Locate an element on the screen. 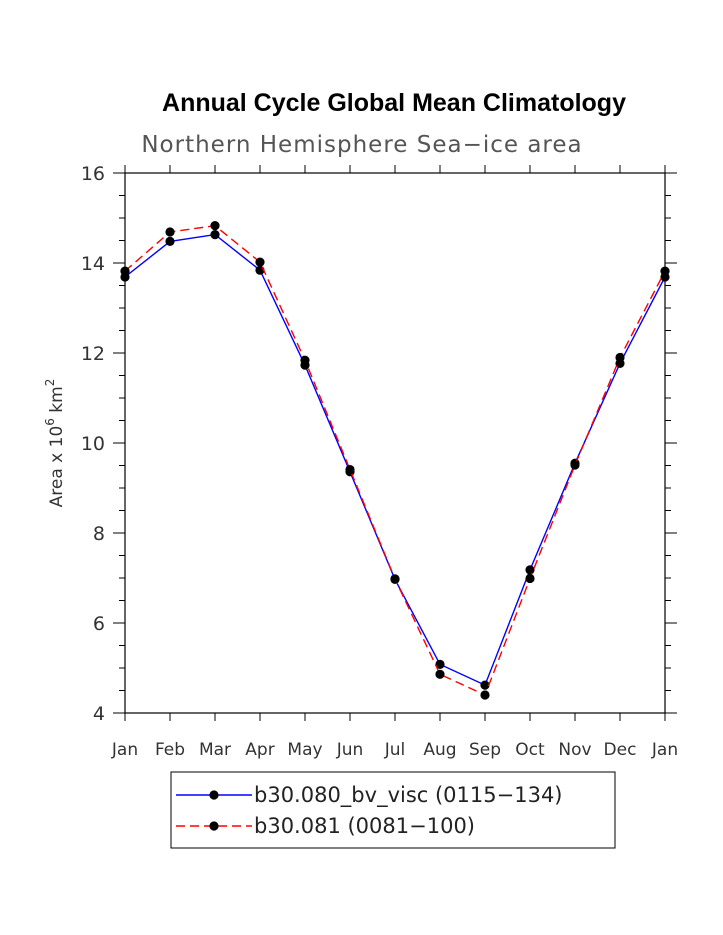  x-tick-label: Feb is located at coordinates (170, 750).